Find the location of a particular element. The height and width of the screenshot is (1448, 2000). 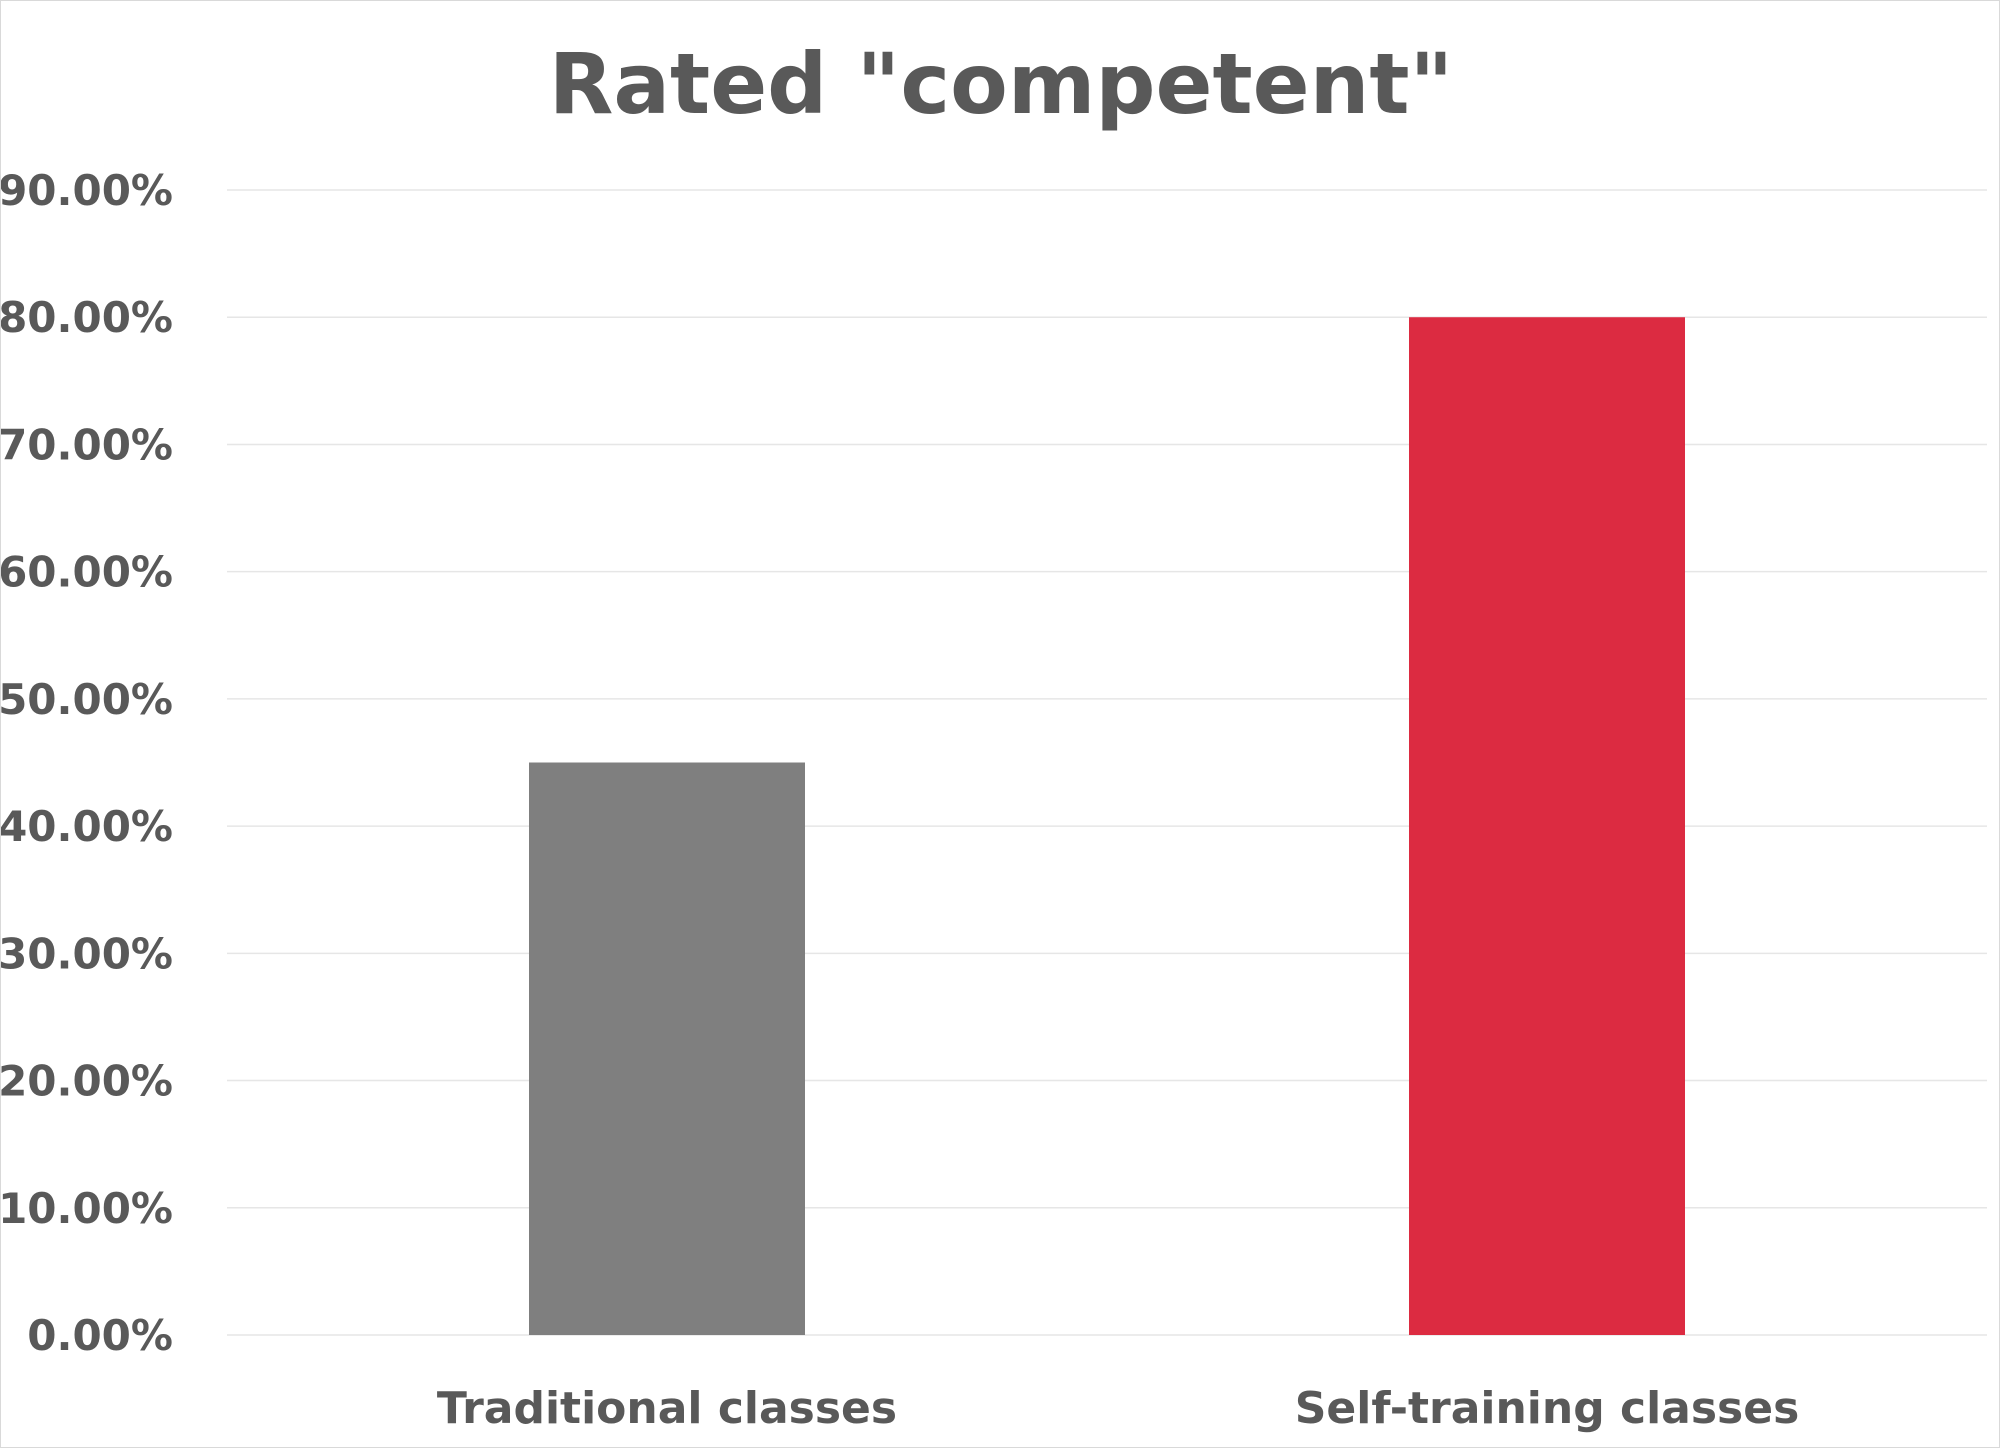

y-tick-label: 0.00% is located at coordinates (100, 1335).